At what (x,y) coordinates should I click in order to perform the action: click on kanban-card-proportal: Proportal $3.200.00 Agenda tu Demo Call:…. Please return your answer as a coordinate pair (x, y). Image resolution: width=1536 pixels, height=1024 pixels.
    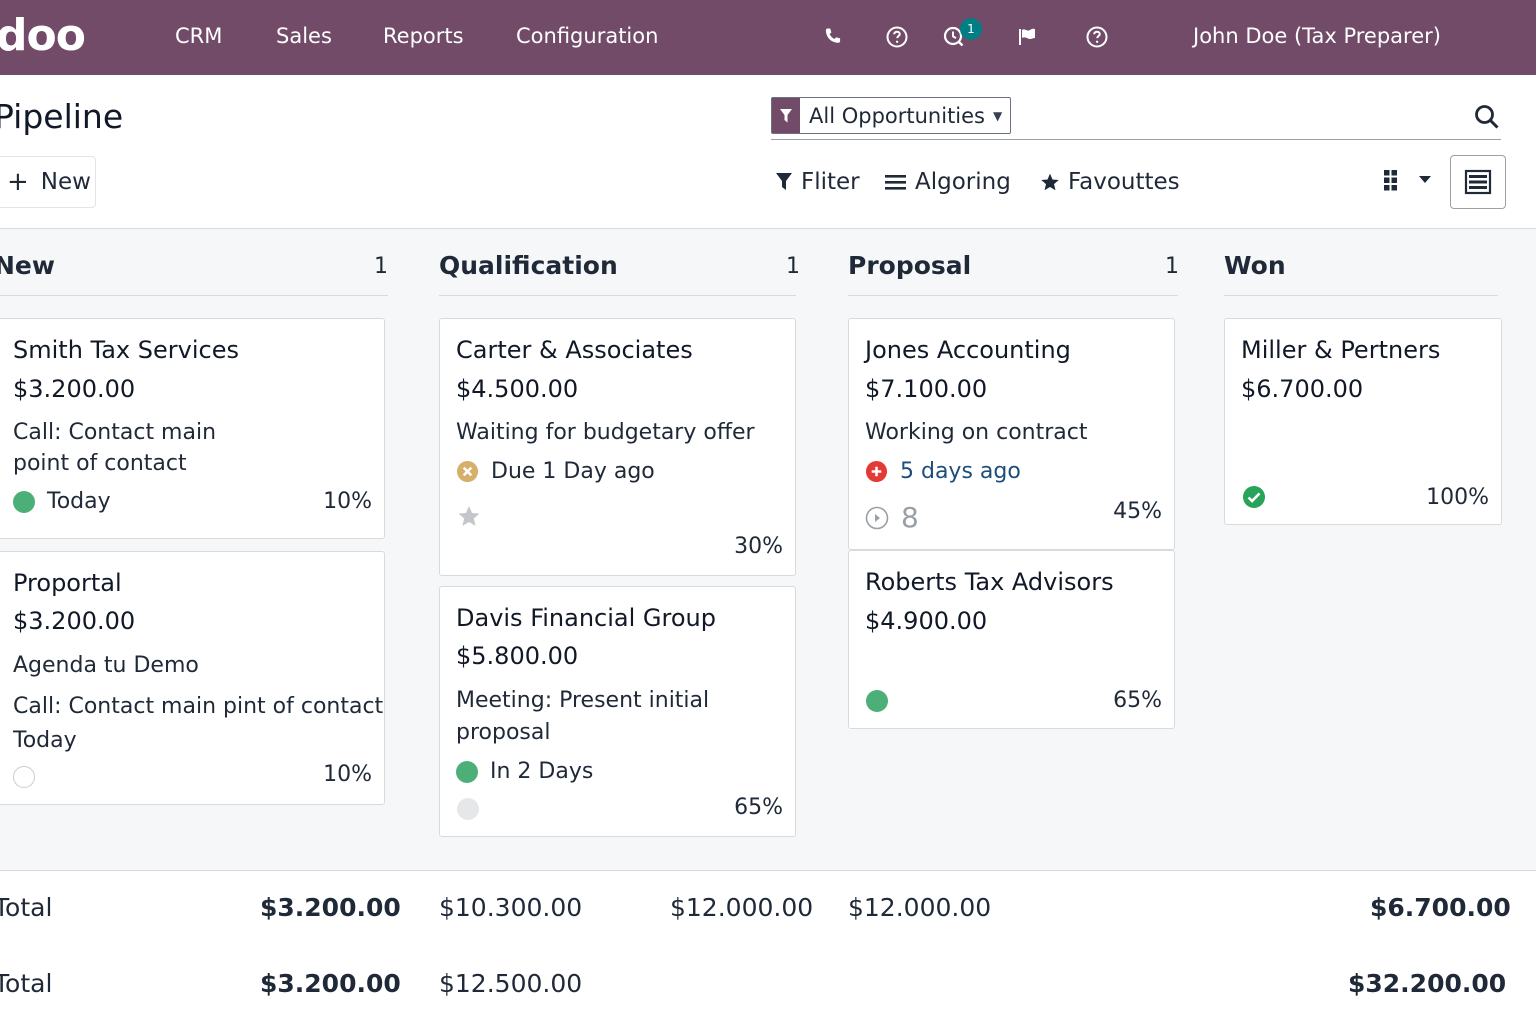
    Looking at the image, I should click on (192, 678).